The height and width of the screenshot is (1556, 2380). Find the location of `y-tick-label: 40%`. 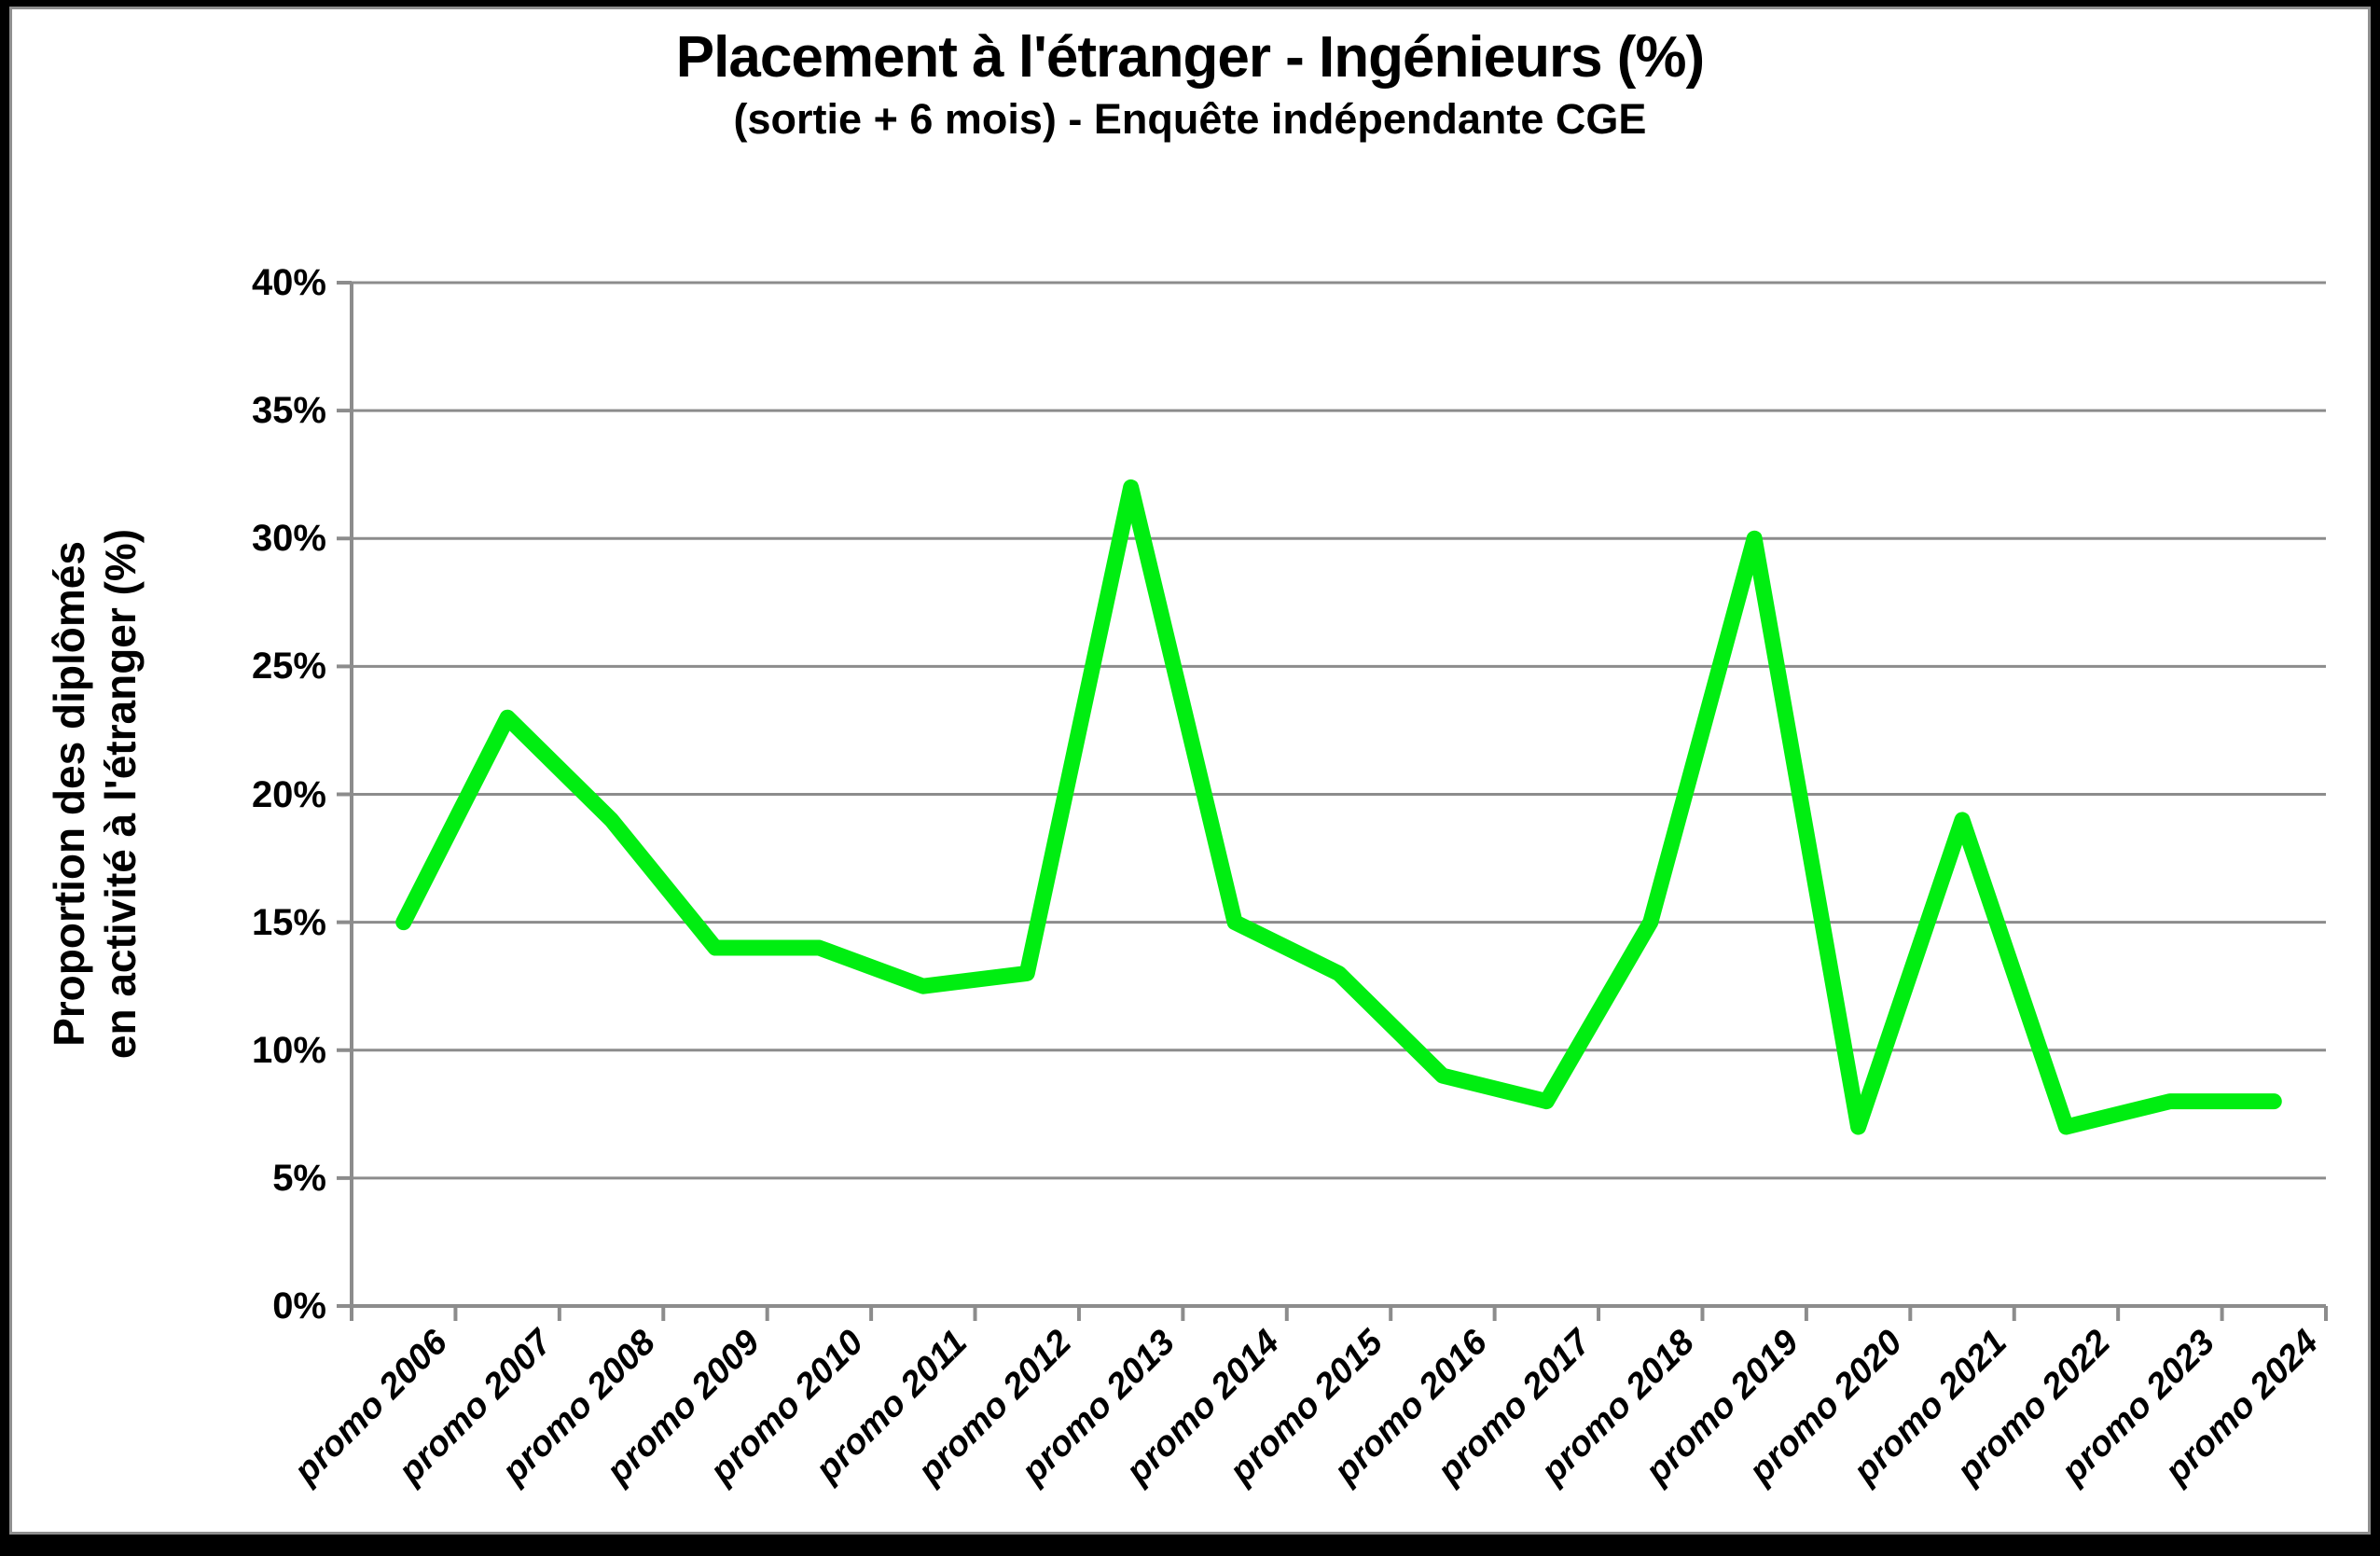

y-tick-label: 40% is located at coordinates (288, 282).